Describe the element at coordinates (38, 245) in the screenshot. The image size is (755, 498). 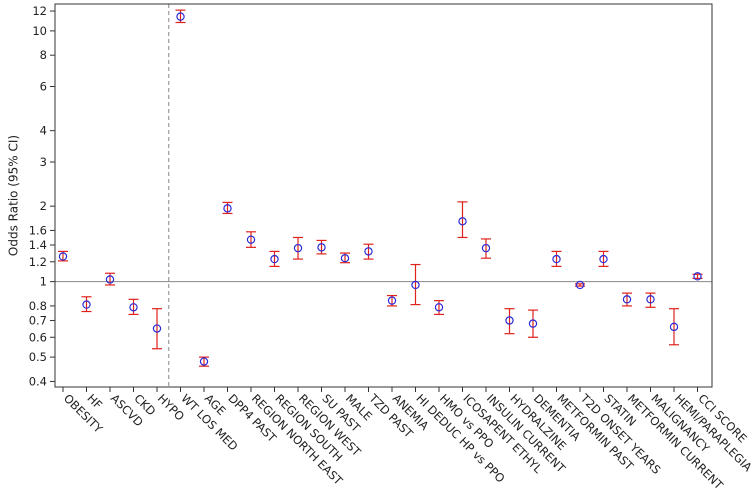
I see `y-tick-label: 1.4` at that location.